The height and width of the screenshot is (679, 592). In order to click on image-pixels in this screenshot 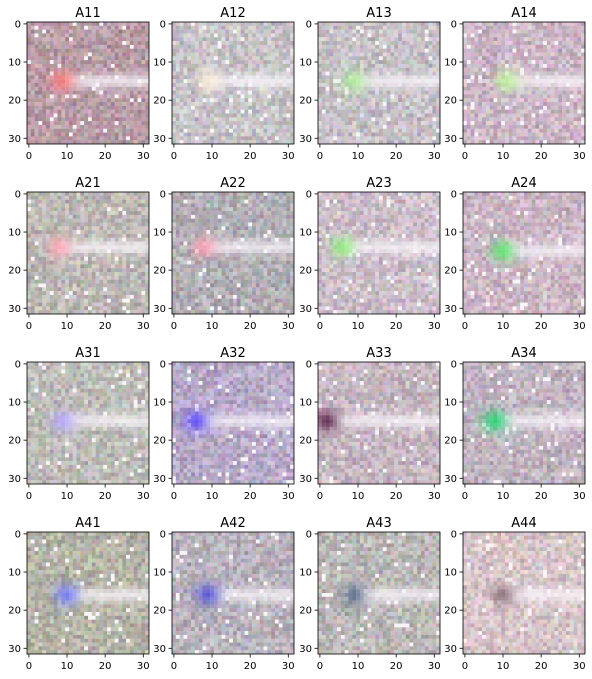, I will do `click(524, 83)`.